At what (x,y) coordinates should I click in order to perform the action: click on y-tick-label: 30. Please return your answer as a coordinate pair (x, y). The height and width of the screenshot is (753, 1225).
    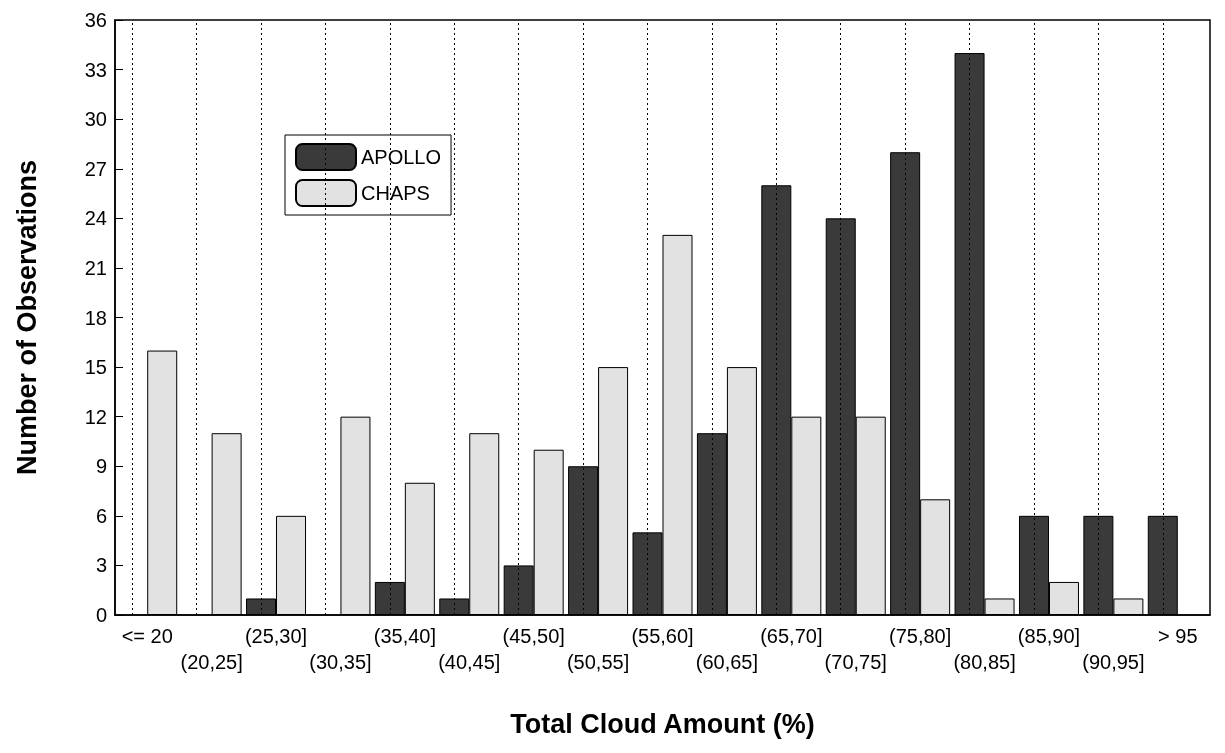
    Looking at the image, I should click on (95, 119).